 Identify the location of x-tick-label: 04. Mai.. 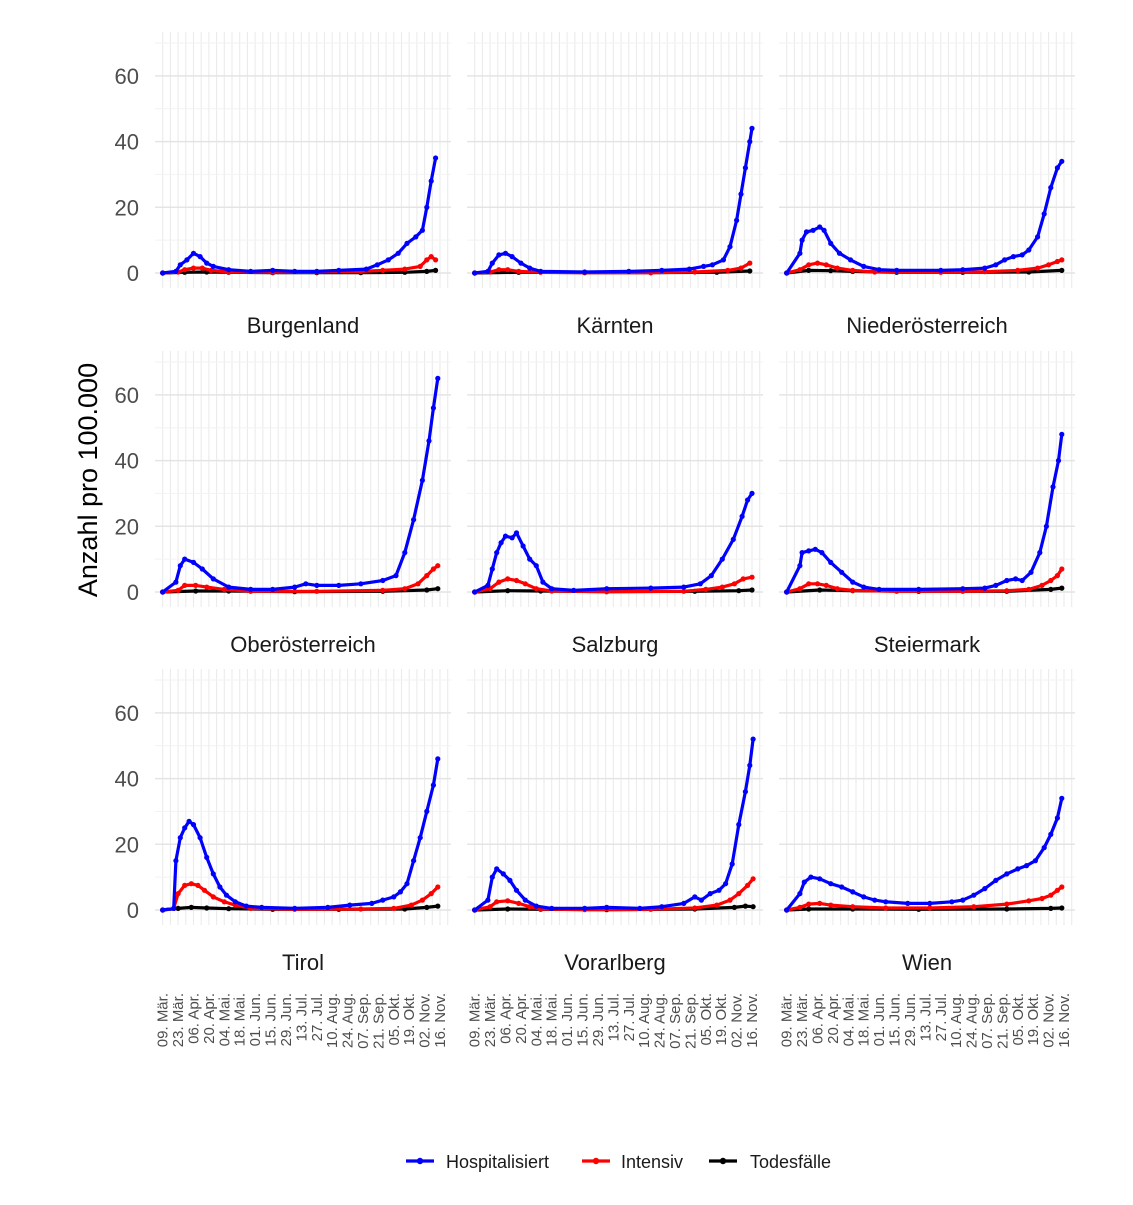
(848, 1019).